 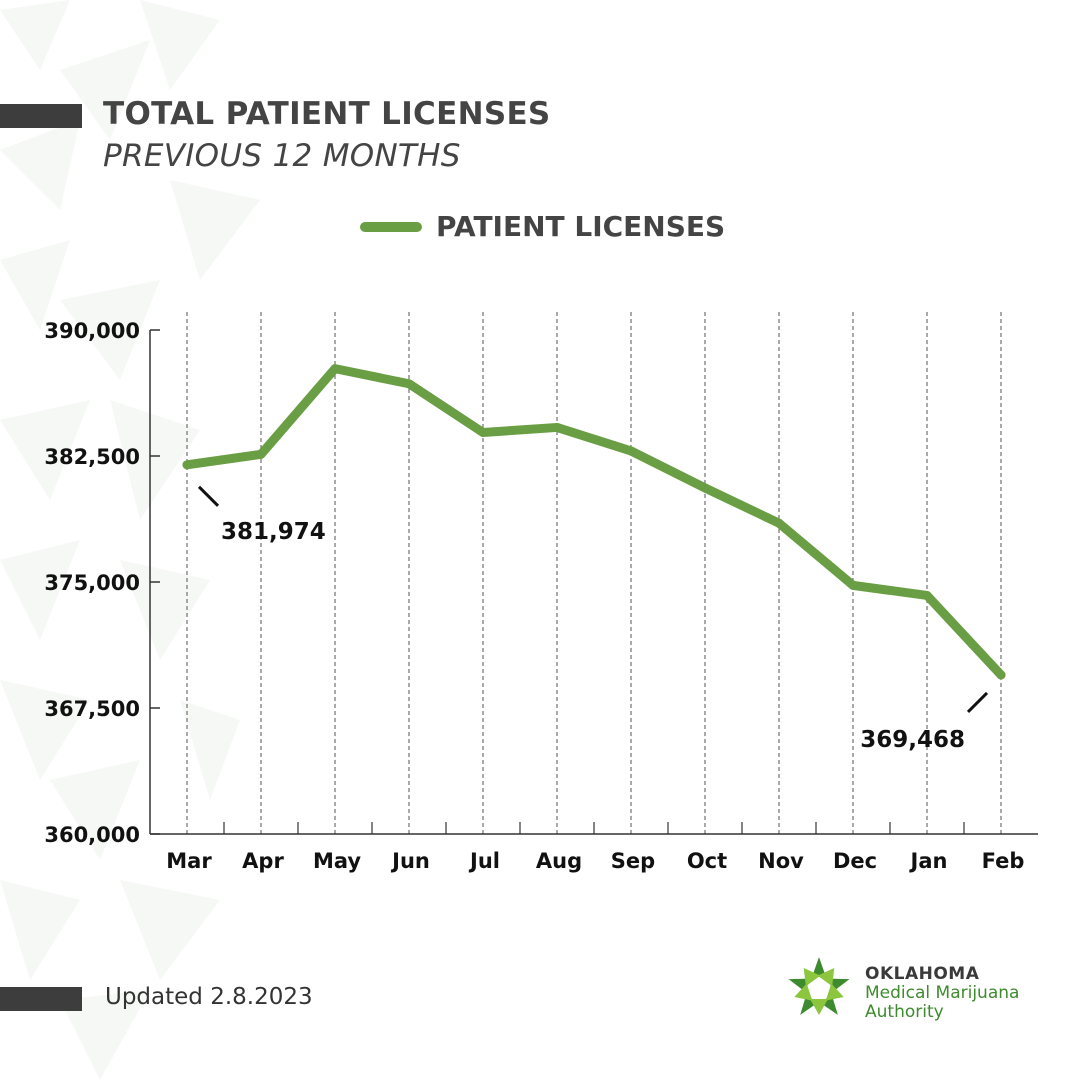 What do you see at coordinates (209, 997) in the screenshot?
I see `updated-date: Updated 2.8.2023` at bounding box center [209, 997].